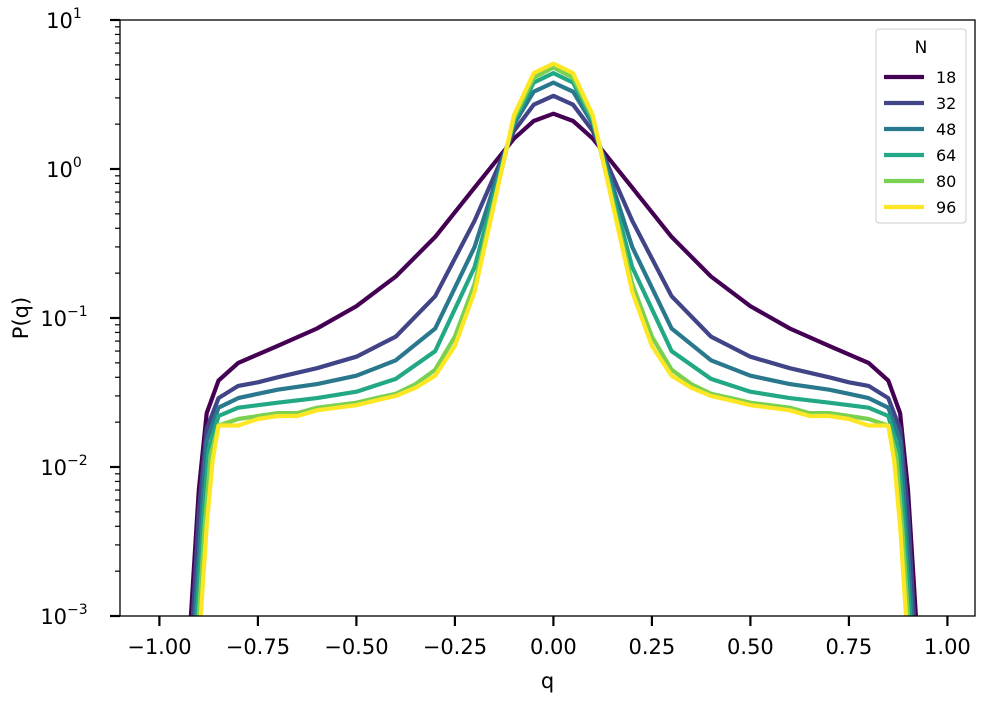 This screenshot has height=702, width=987. I want to click on x-axis: −1.00 −0.75 −0.50 −0.25 0.00 0.25 0.50 0.75 1.00, so click(549, 637).